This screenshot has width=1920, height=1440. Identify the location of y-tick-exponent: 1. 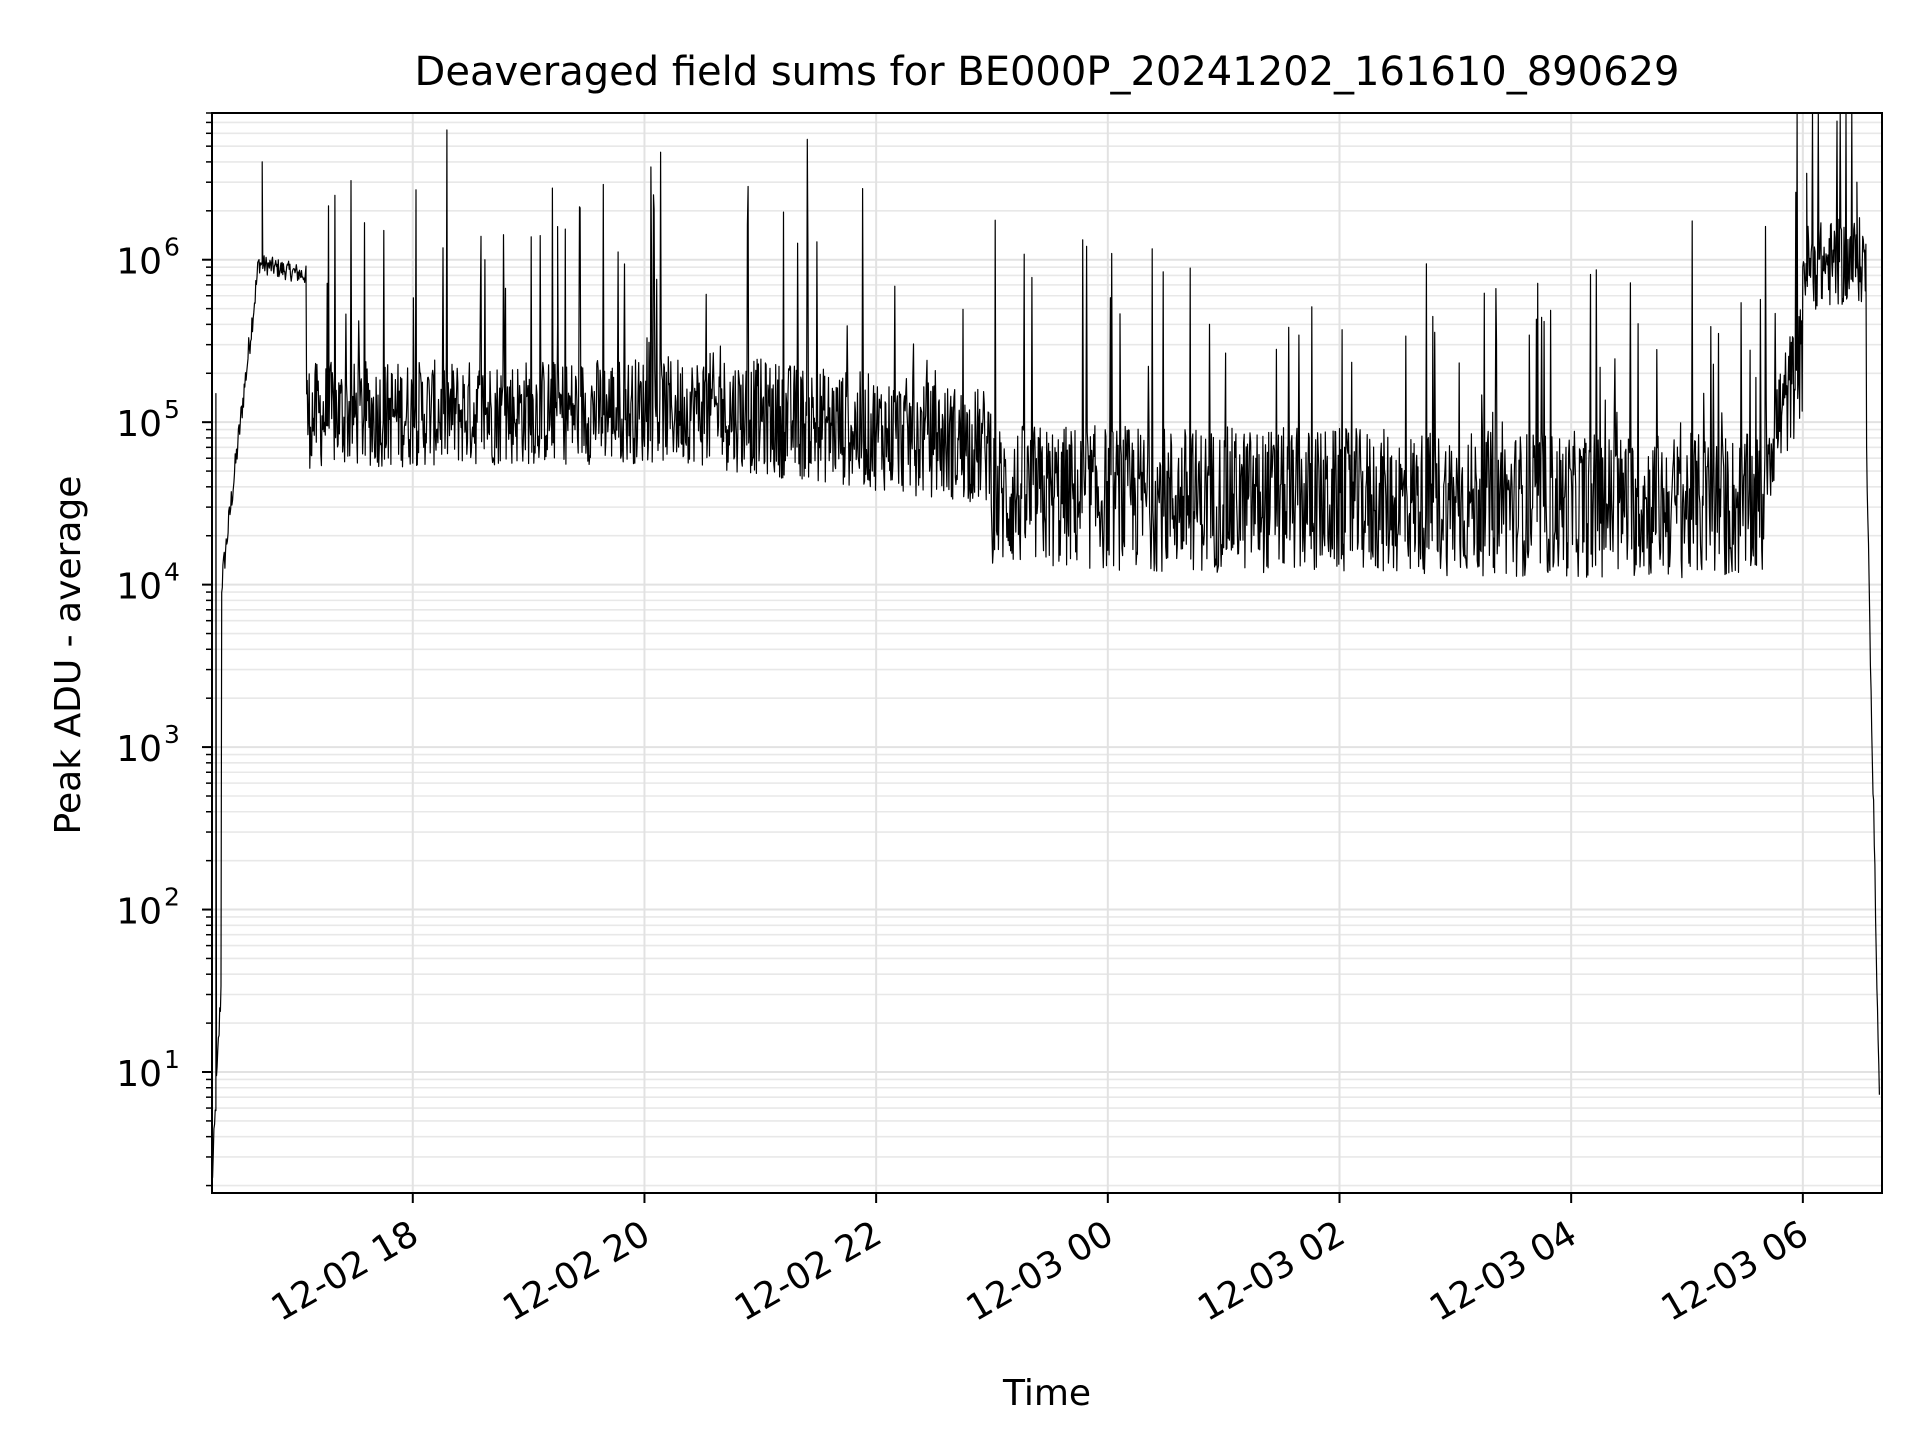
(172, 1059).